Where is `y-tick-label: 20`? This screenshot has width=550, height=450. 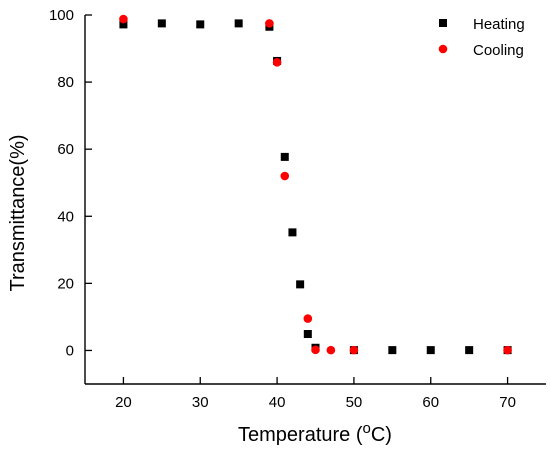 y-tick-label: 20 is located at coordinates (65, 283).